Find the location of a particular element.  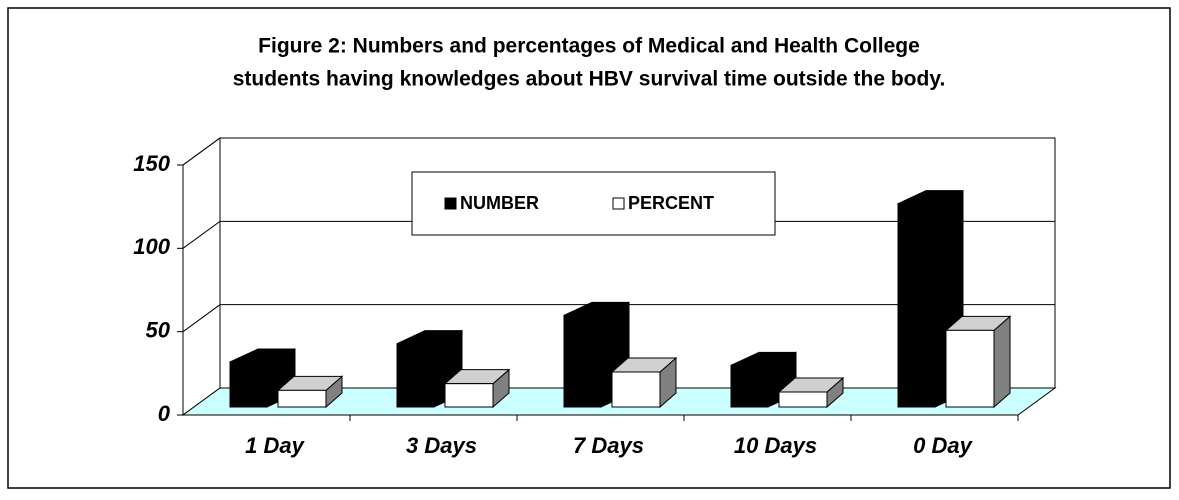

side-wall is located at coordinates (201, 276).